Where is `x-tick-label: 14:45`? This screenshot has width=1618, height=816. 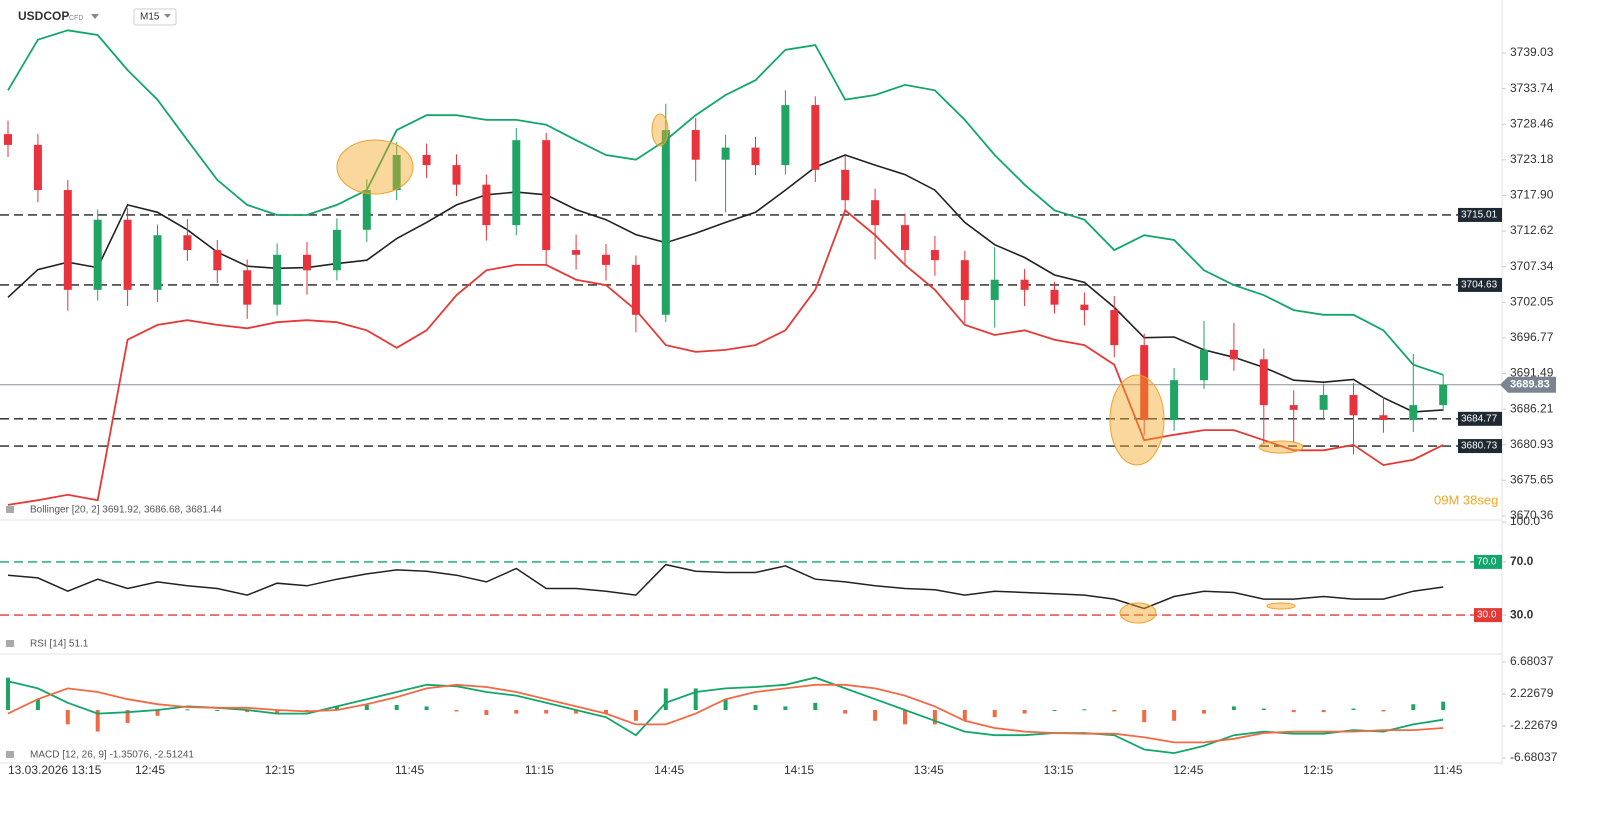
x-tick-label: 14:45 is located at coordinates (669, 770).